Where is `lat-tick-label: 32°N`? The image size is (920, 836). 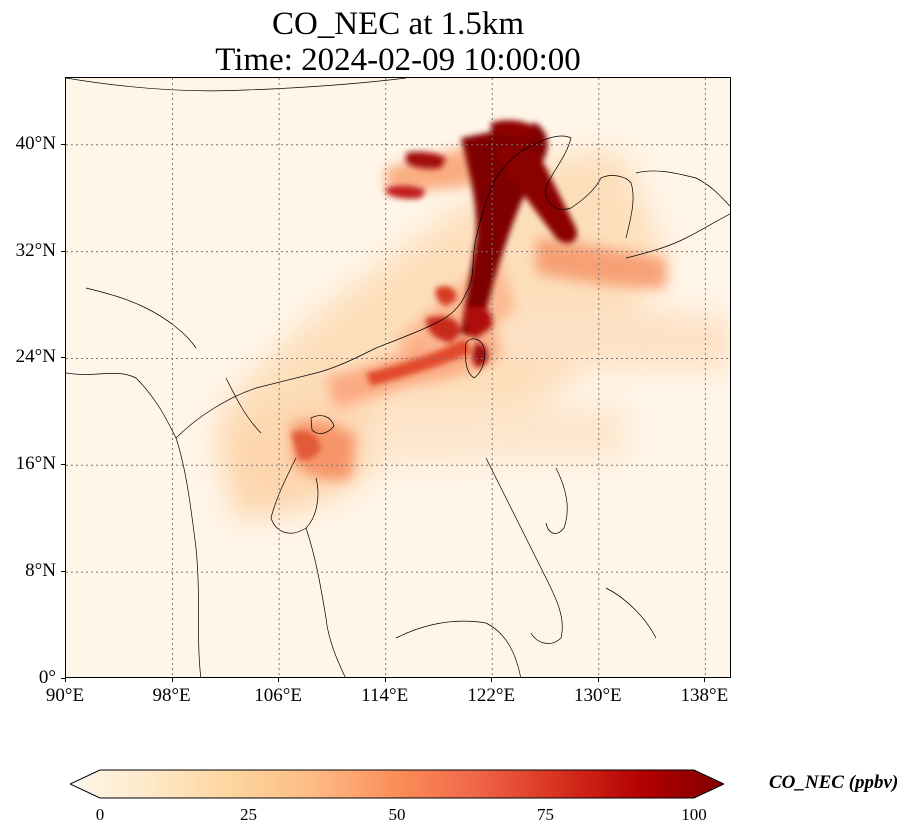 lat-tick-label: 32°N is located at coordinates (35, 250).